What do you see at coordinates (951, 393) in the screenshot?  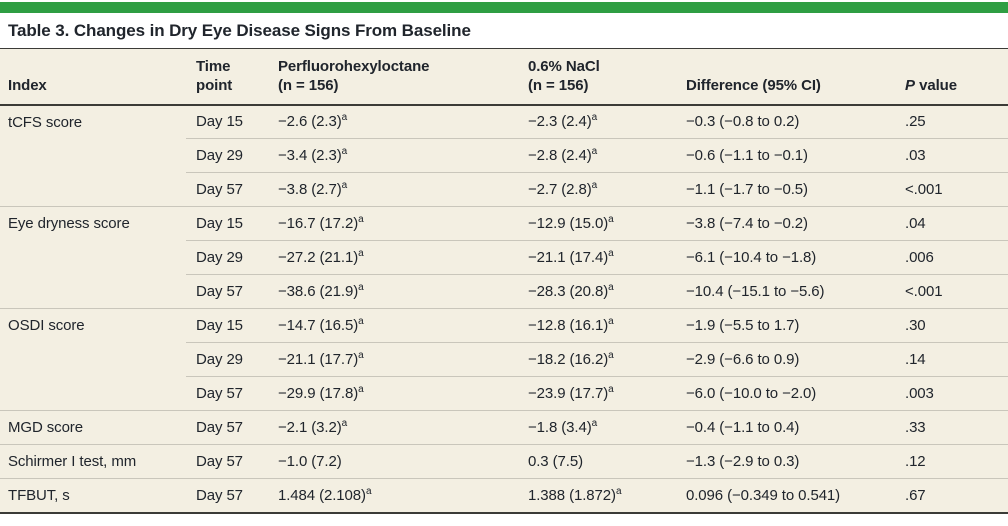 I see `cell-p: .003` at bounding box center [951, 393].